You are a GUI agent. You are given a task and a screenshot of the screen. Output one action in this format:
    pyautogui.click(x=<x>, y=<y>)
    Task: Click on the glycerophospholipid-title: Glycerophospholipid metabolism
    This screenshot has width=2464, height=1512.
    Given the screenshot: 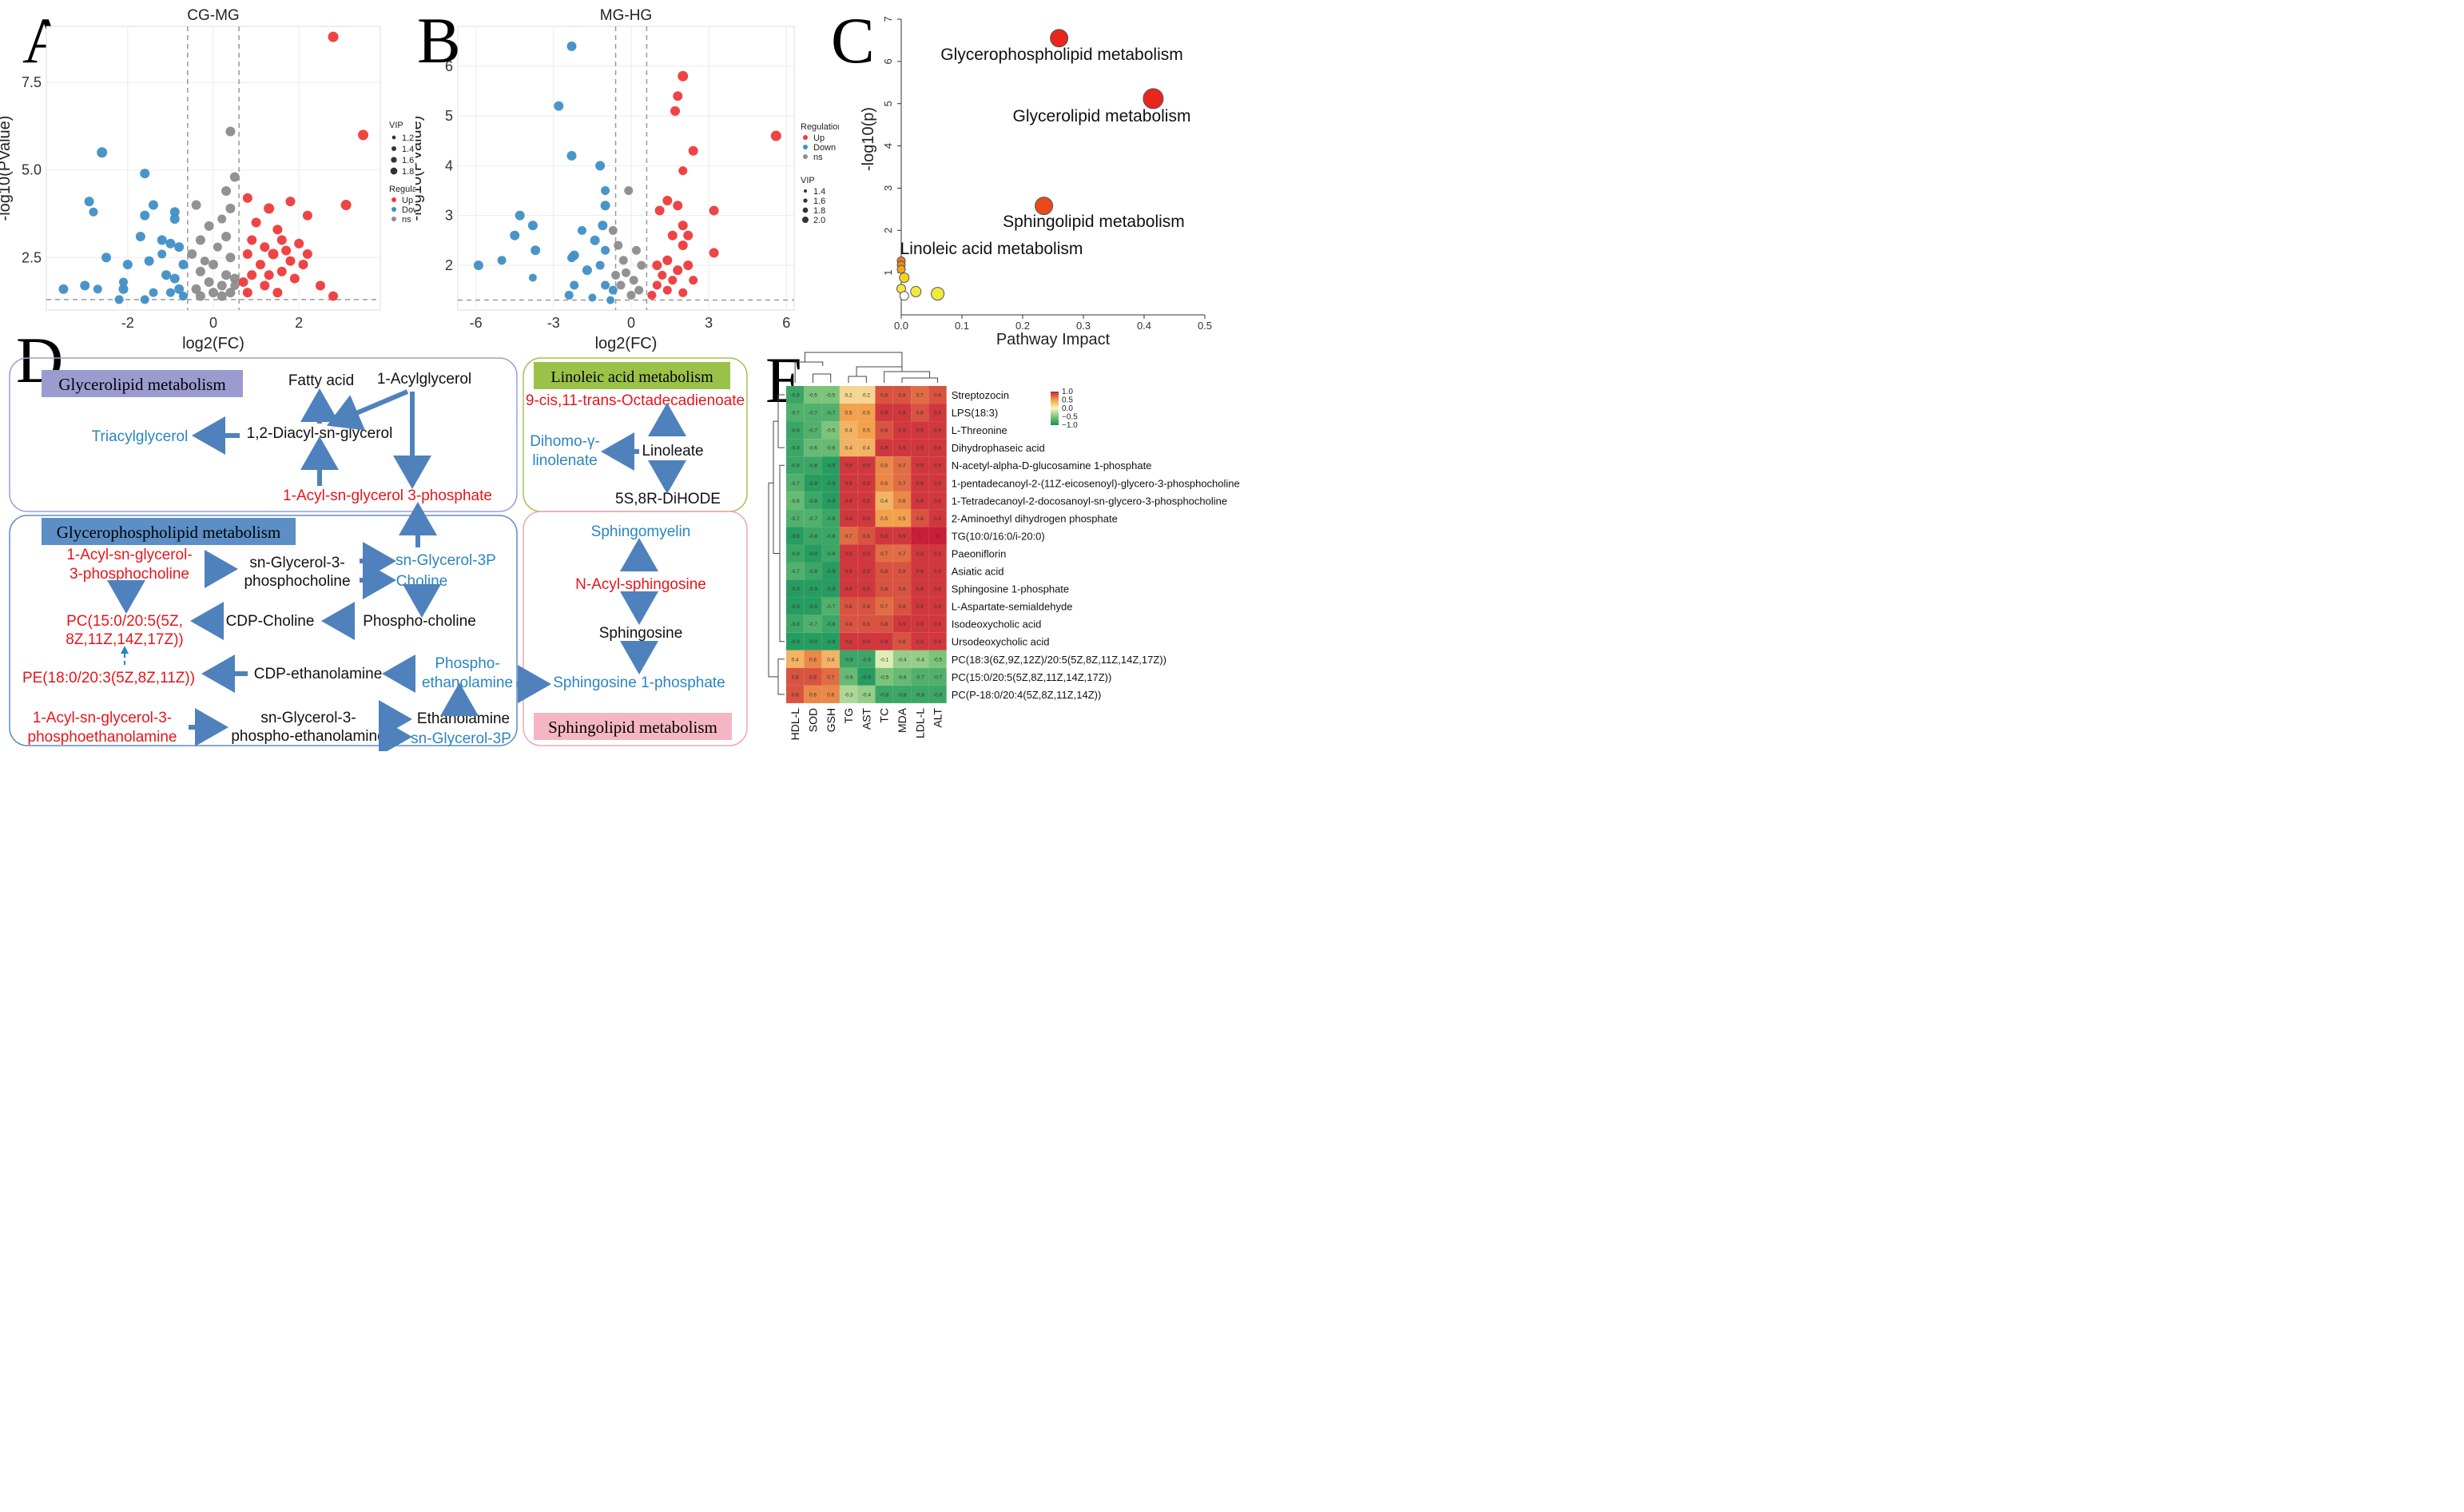 What is the action you would take?
    pyautogui.click(x=169, y=532)
    